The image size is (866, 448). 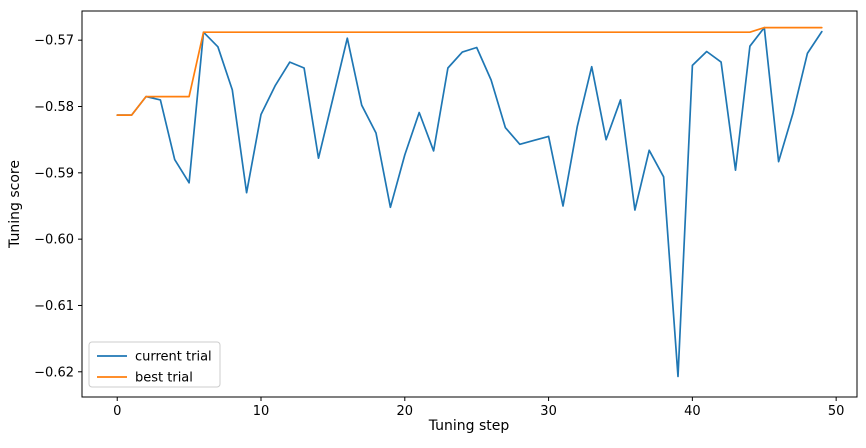 I want to click on y-tick-label: −0.57, so click(x=54, y=41).